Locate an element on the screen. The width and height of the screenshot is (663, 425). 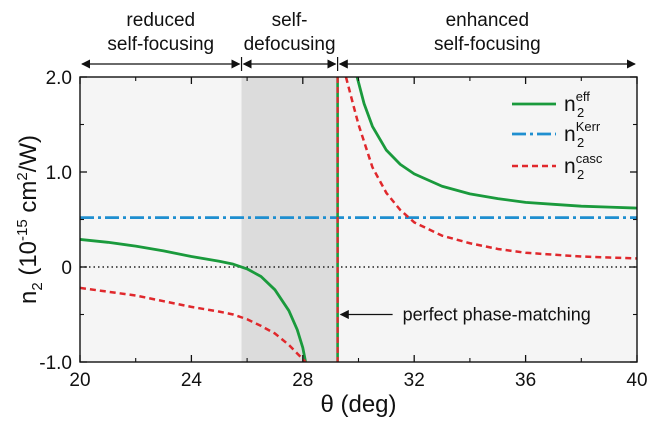
annotation-text: perfect phase-matching is located at coordinates (497, 315).